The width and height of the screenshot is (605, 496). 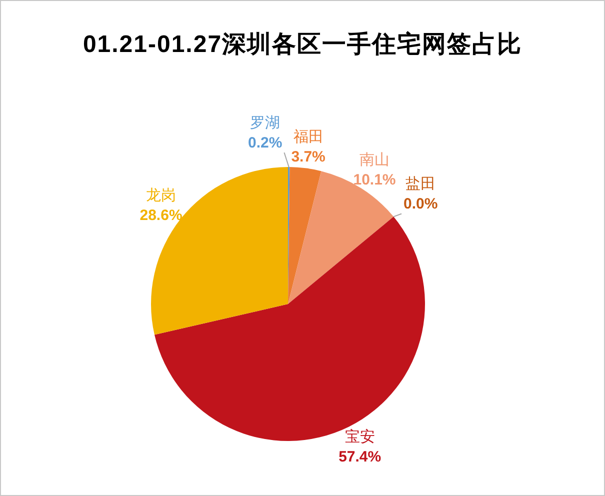 What do you see at coordinates (161, 195) in the screenshot?
I see `slice-label: 龙岗` at bounding box center [161, 195].